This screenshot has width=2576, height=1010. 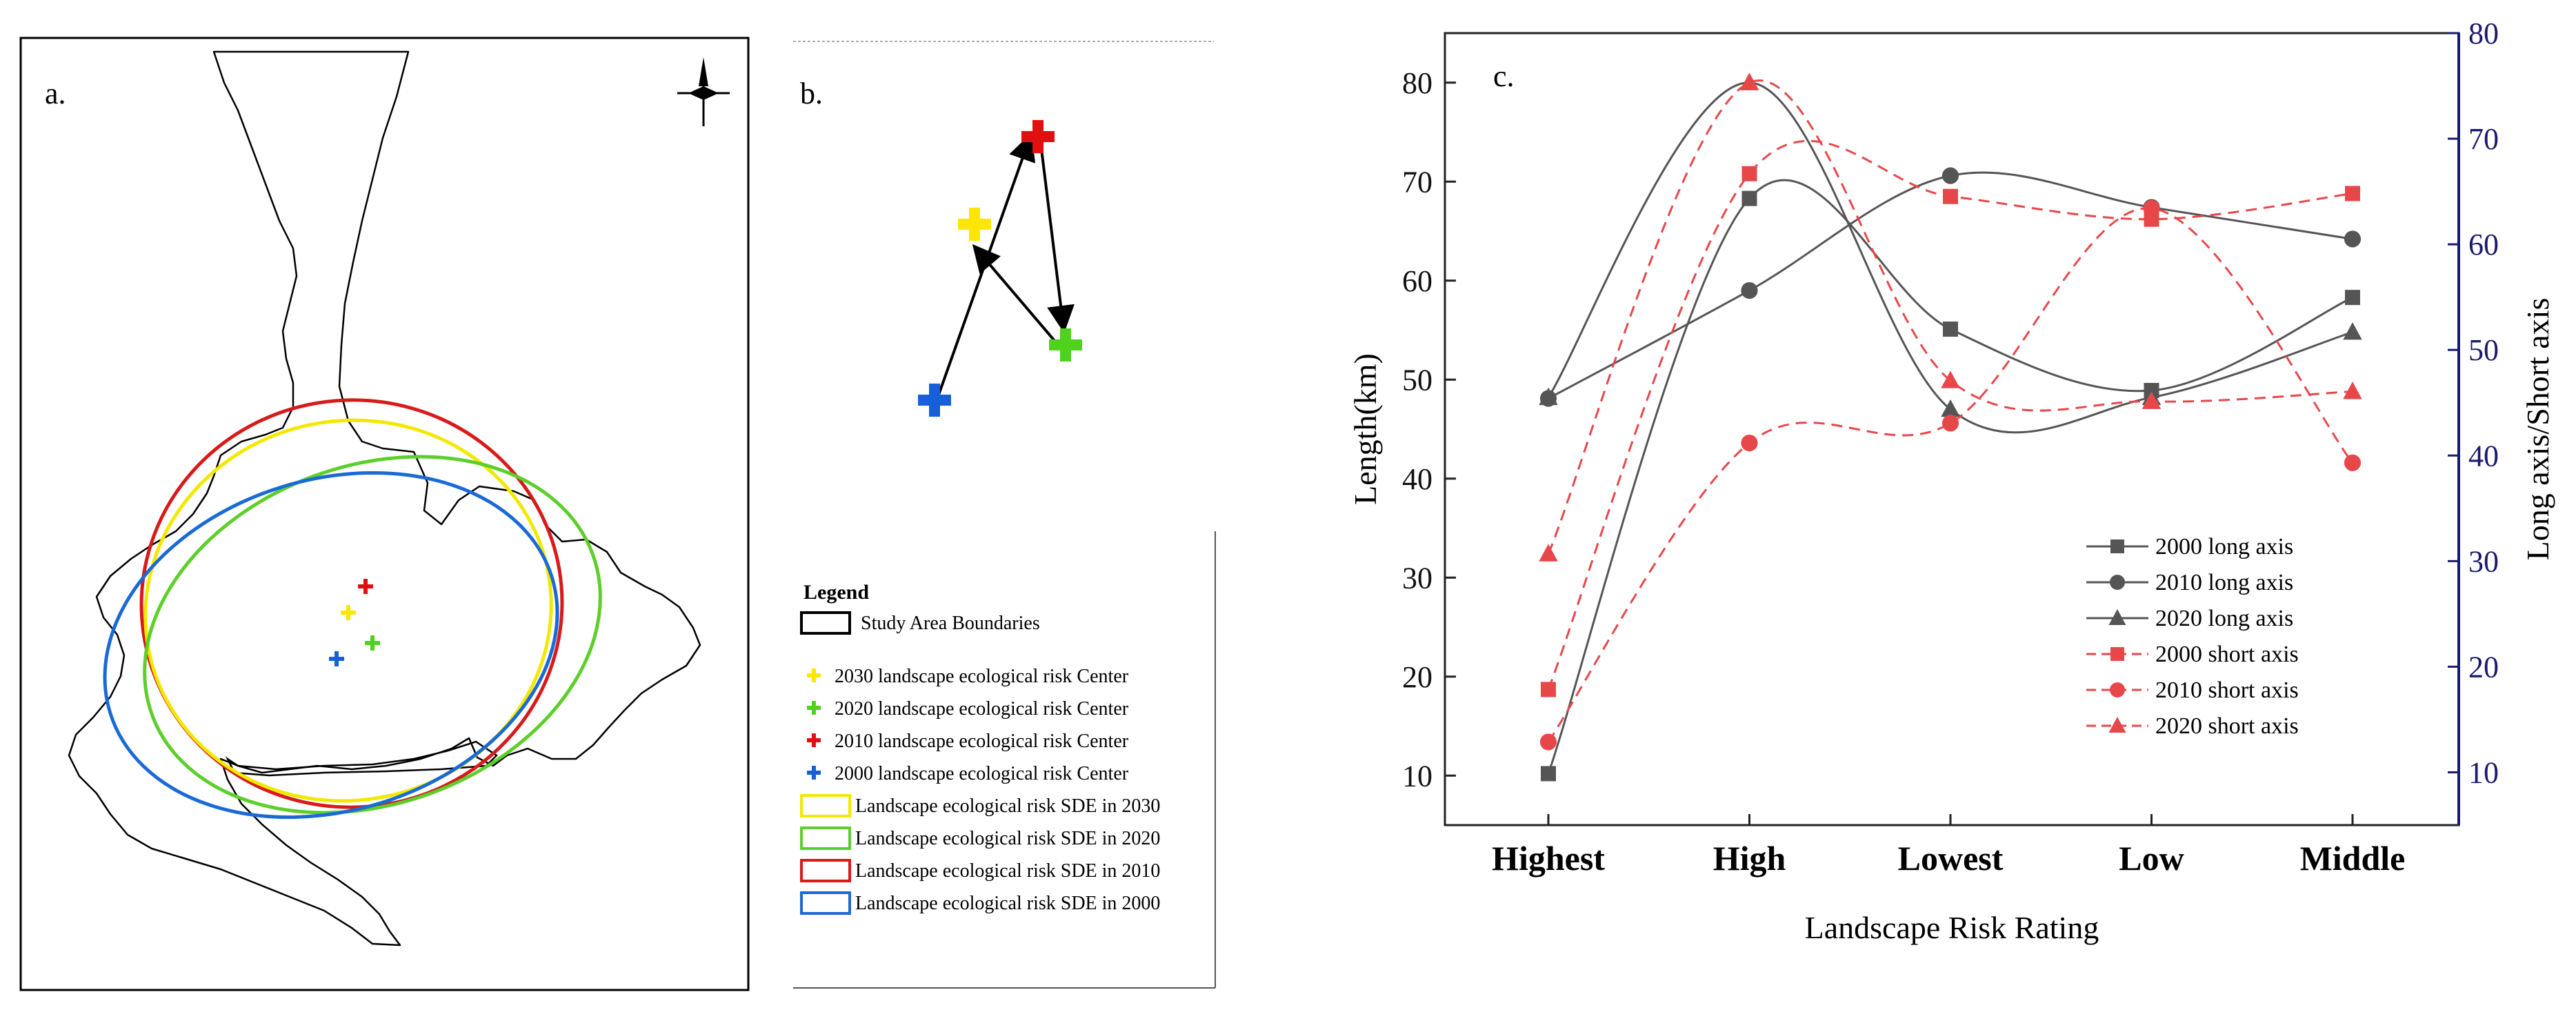 What do you see at coordinates (55, 93) in the screenshot?
I see `panel-a-label: a.` at bounding box center [55, 93].